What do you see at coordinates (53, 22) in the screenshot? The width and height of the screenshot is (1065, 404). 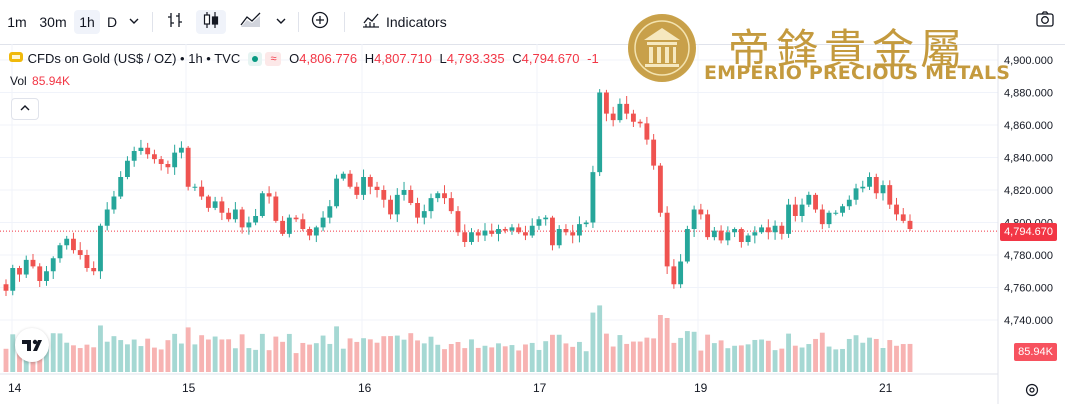 I see `interval-30m-button: 30m` at bounding box center [53, 22].